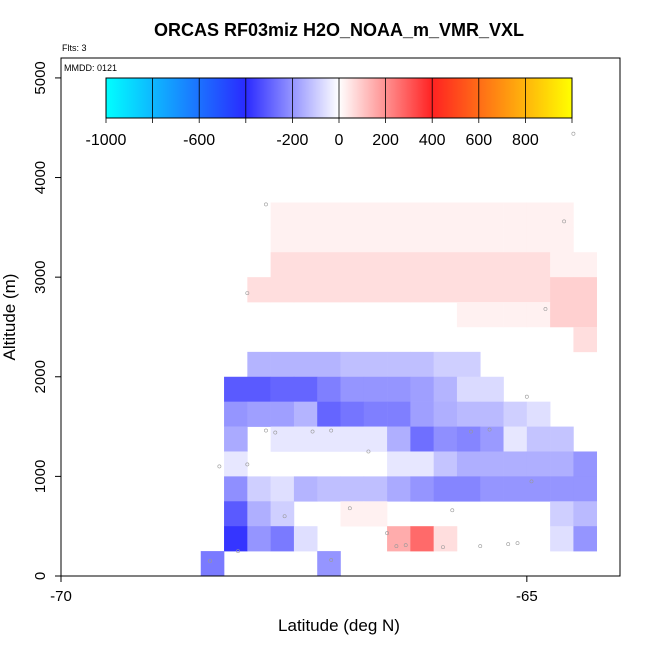 Image resolution: width=650 pixels, height=650 pixels. Describe the element at coordinates (432, 140) in the screenshot. I see `colorbar-tick-label: 400` at that location.